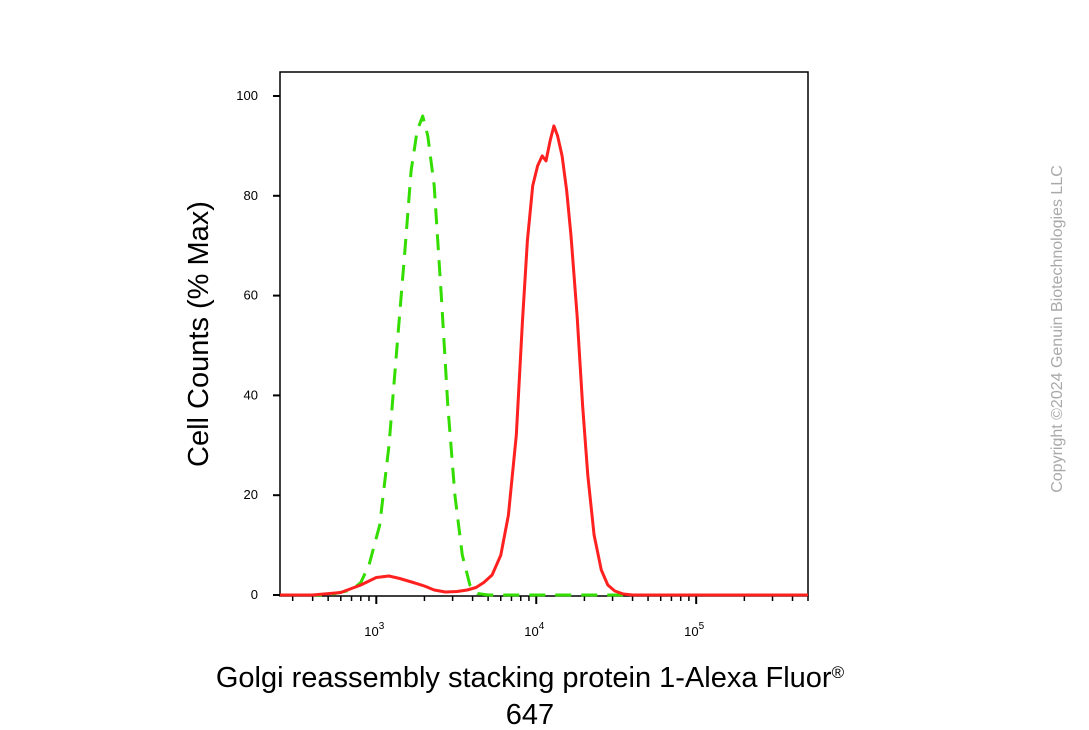 Image resolution: width=1089 pixels, height=730 pixels. Describe the element at coordinates (251, 494) in the screenshot. I see `y-tick-label: 20` at that location.